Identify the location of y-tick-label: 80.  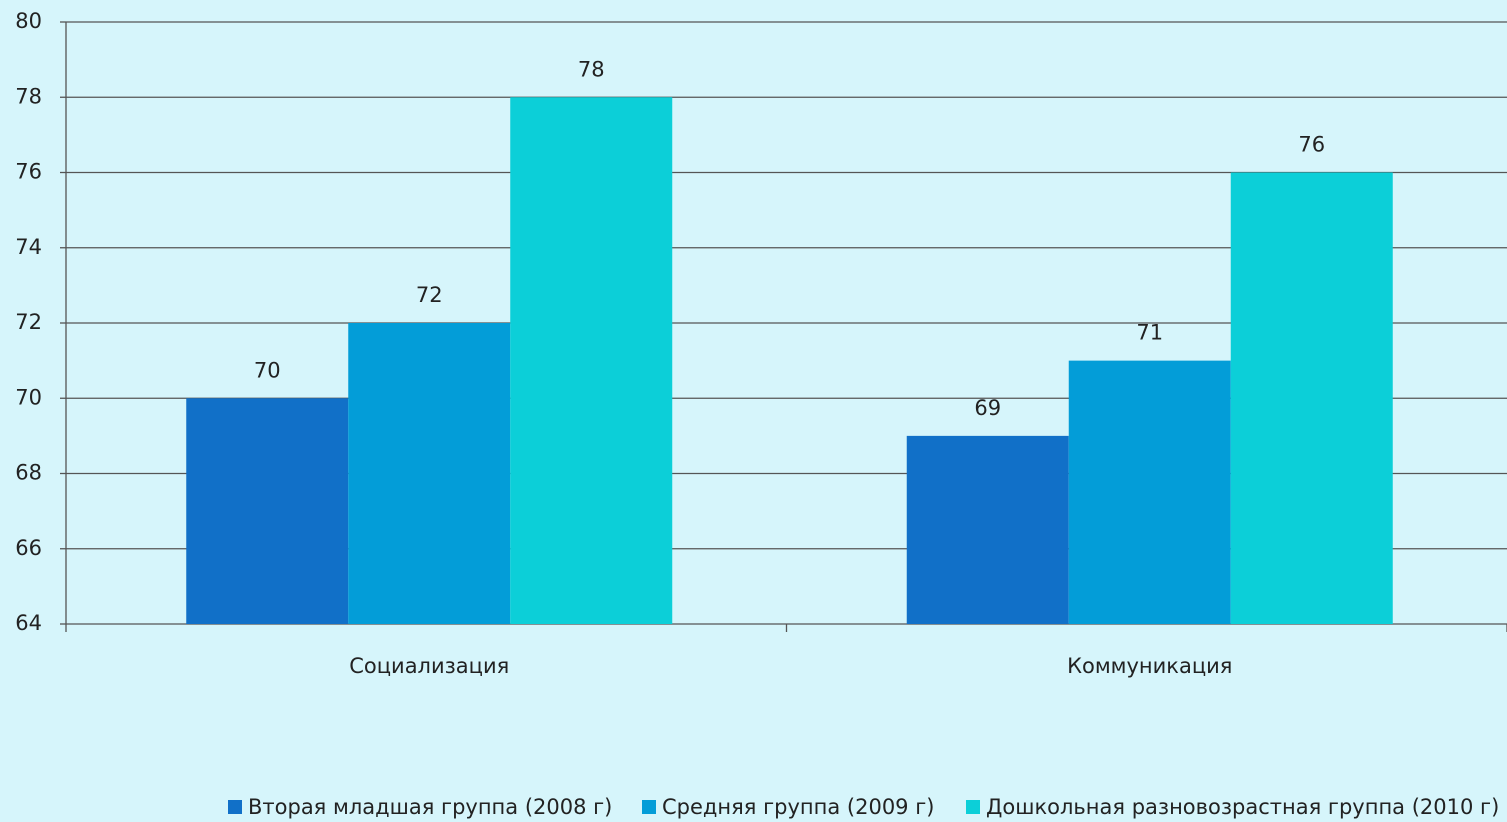
(28, 21).